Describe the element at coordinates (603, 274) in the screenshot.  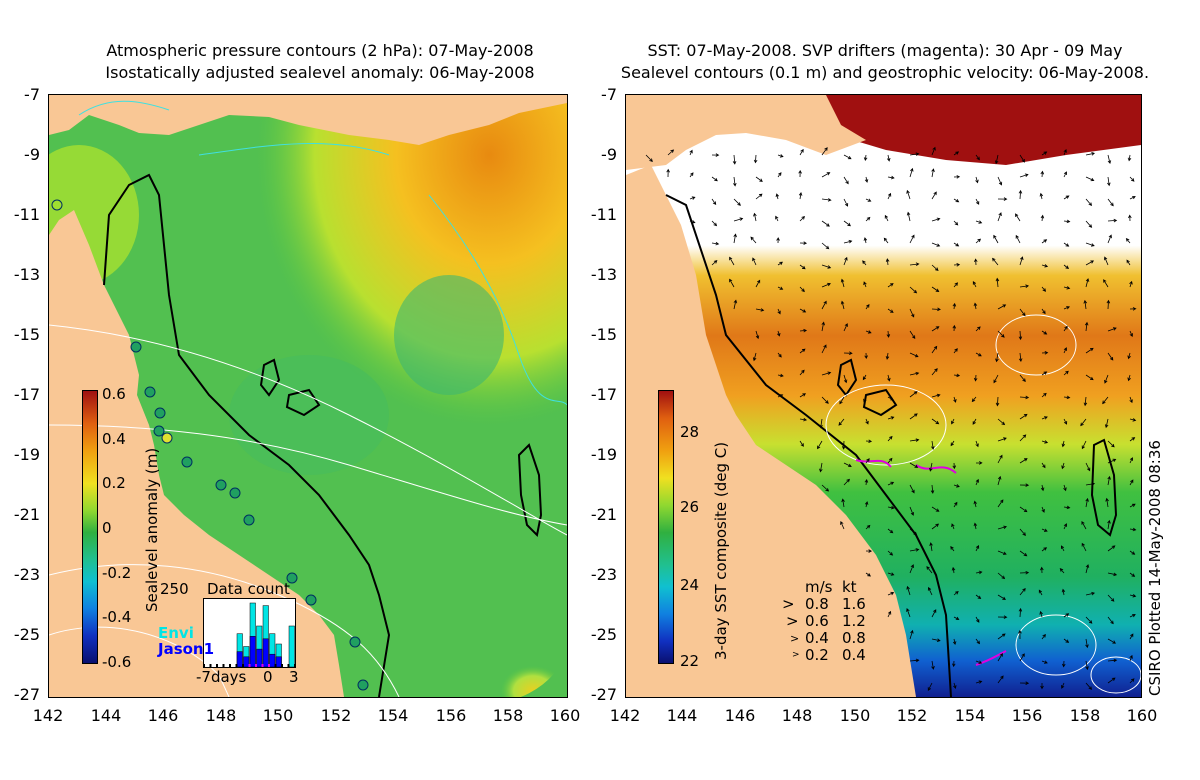
I see `y-tick-label: -13` at that location.